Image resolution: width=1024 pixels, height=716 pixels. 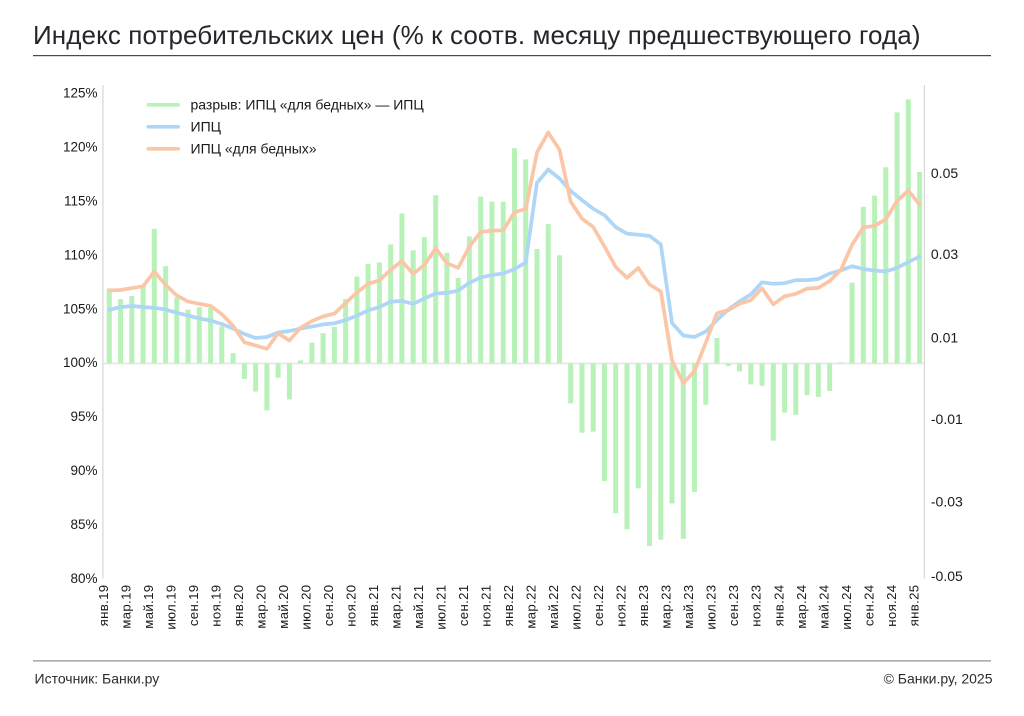 What do you see at coordinates (756, 606) in the screenshot?
I see `svg-text: ноя.23` at bounding box center [756, 606].